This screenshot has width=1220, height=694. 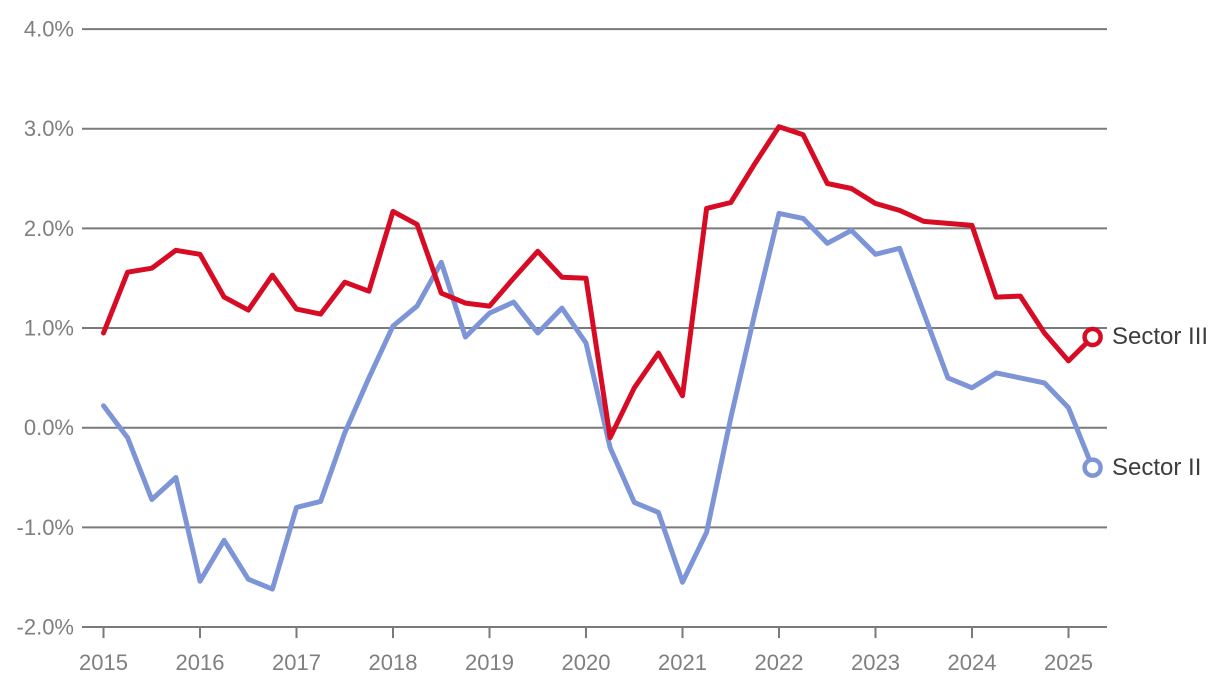 What do you see at coordinates (972, 662) in the screenshot?
I see `x-tick-label: 2024` at bounding box center [972, 662].